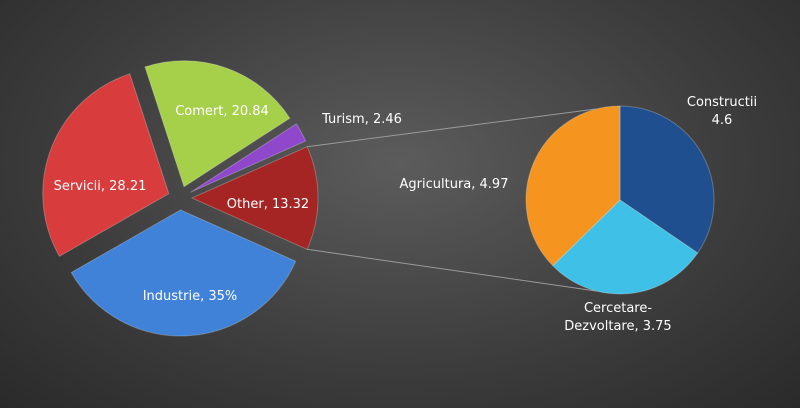 The image size is (800, 408). Describe the element at coordinates (268, 204) in the screenshot. I see `data-label: Other, 13.32` at that location.